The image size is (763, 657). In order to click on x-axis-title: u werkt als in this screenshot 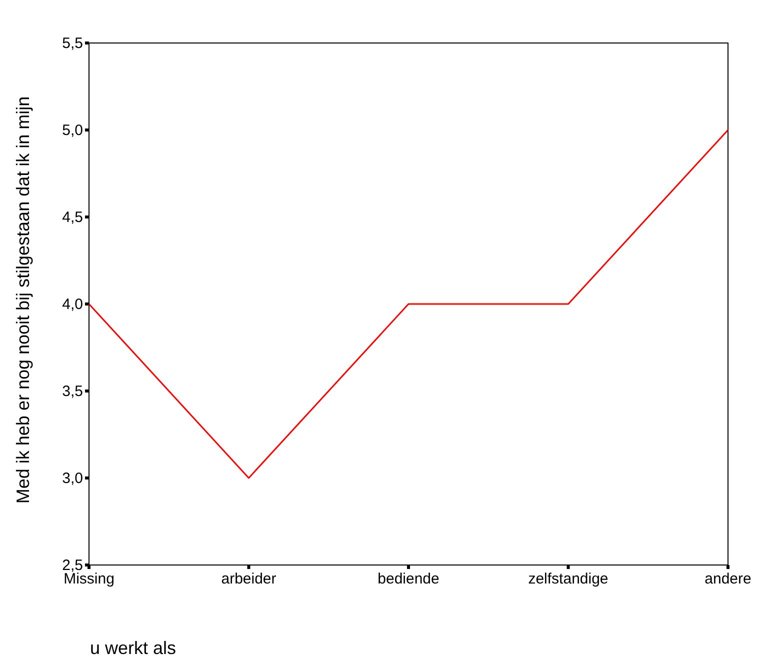, I will do `click(133, 647)`.